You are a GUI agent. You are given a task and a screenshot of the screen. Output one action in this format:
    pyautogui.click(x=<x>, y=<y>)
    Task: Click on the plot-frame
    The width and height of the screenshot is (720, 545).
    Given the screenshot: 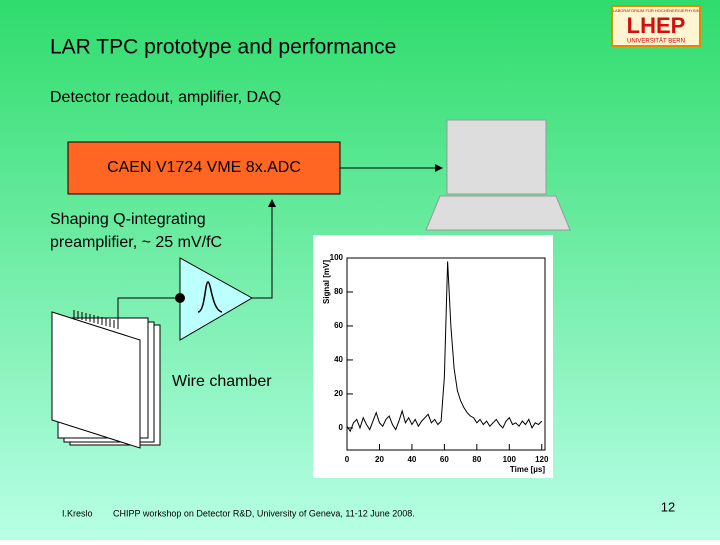 What is the action you would take?
    pyautogui.click(x=446, y=354)
    